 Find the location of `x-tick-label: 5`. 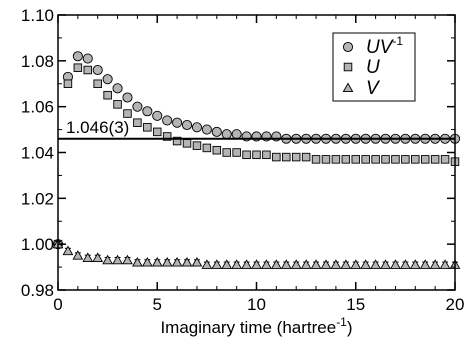

x-tick-label: 5 is located at coordinates (157, 304).